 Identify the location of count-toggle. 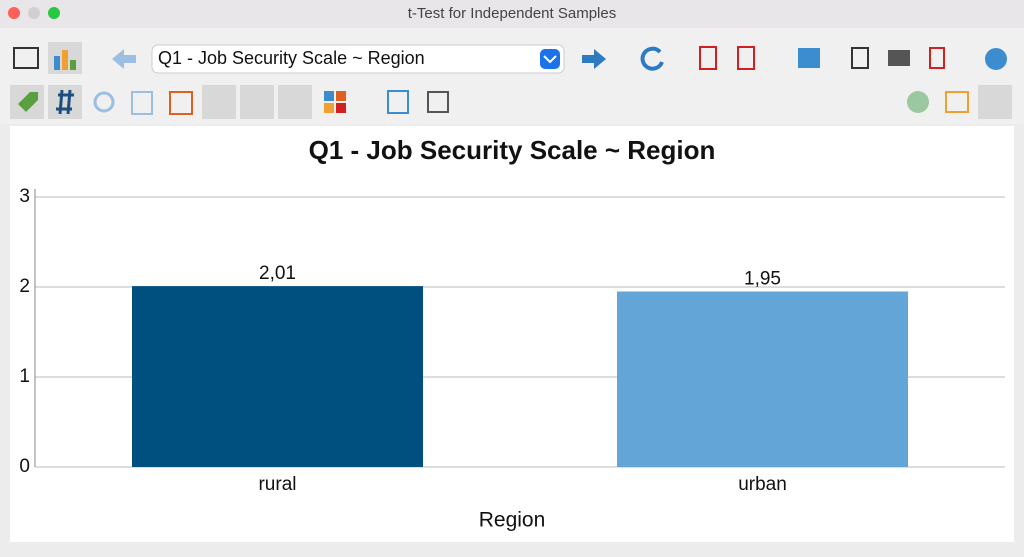
(65, 102).